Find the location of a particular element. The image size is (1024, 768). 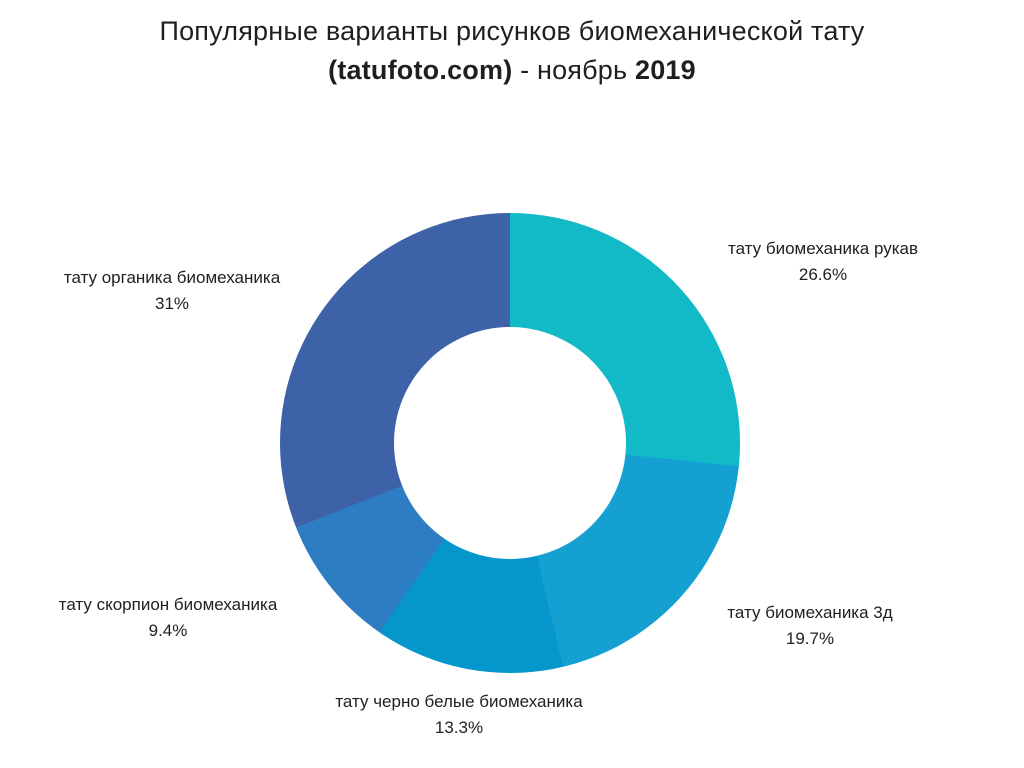

segment-label-text: тату биомеханика 3д is located at coordinates (810, 612).